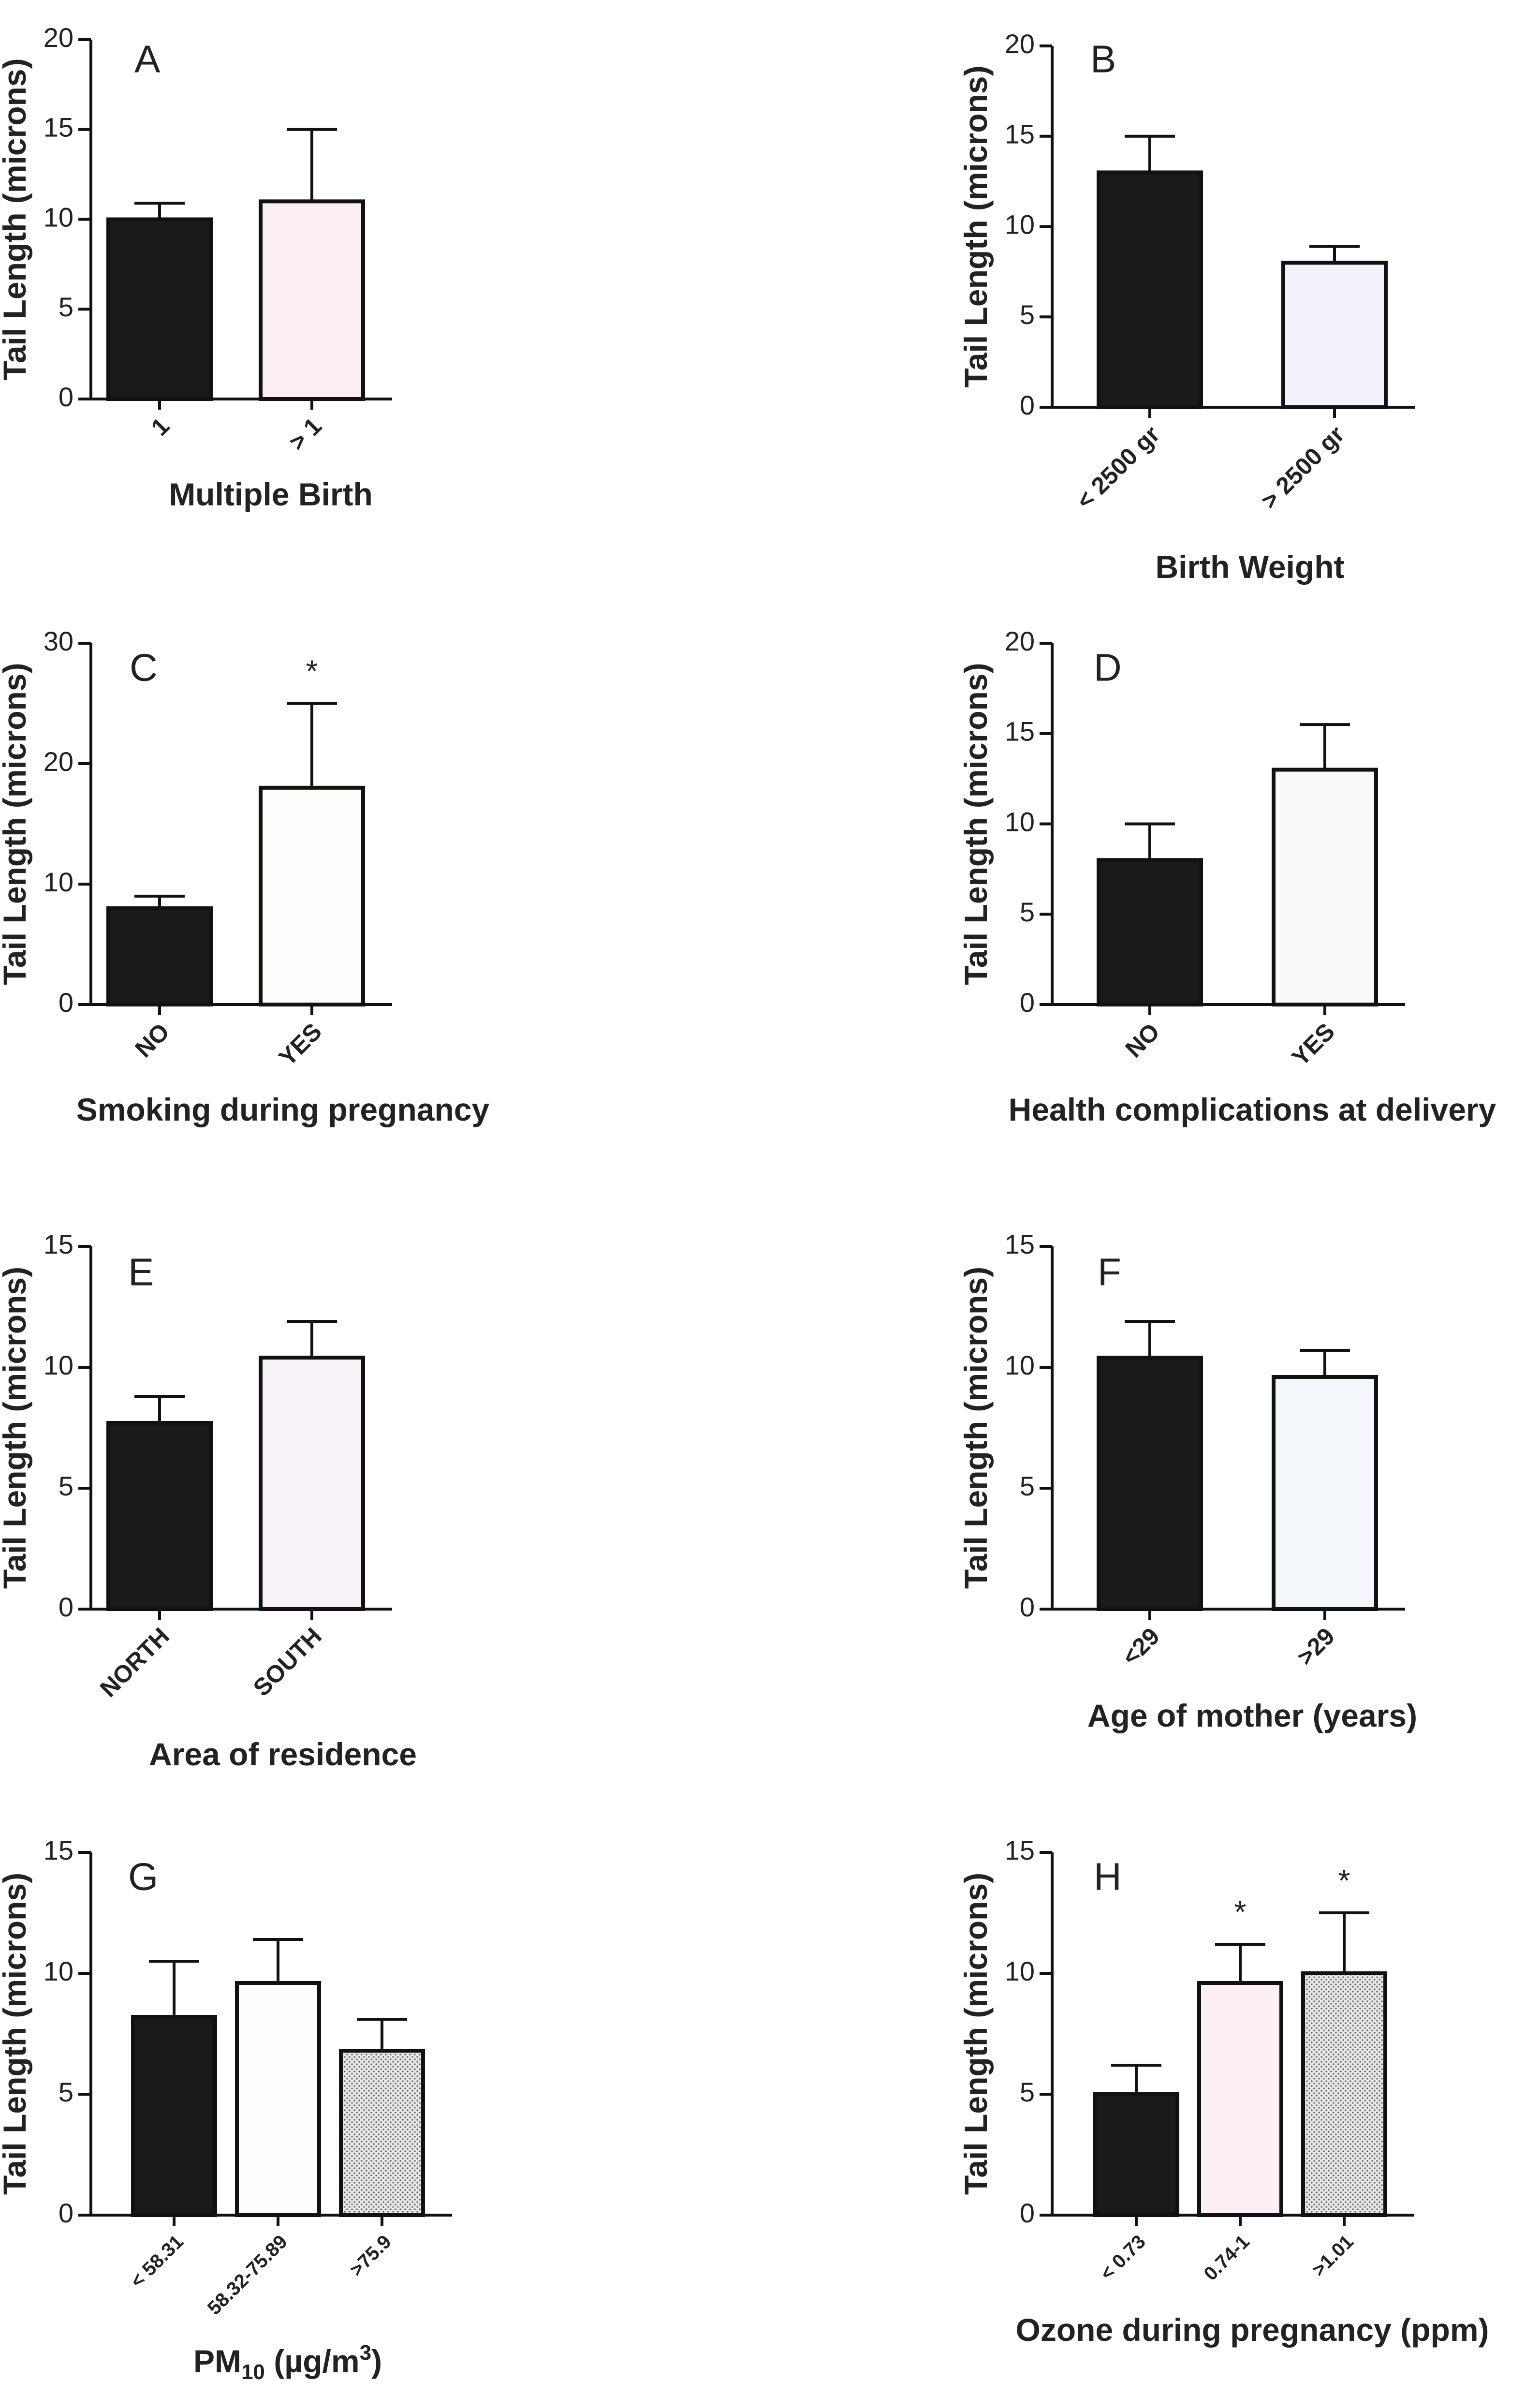 The image size is (1540, 2396). What do you see at coordinates (1252, 2330) in the screenshot?
I see `x-axis-label: Ozone during pregnancy (ppm)` at bounding box center [1252, 2330].